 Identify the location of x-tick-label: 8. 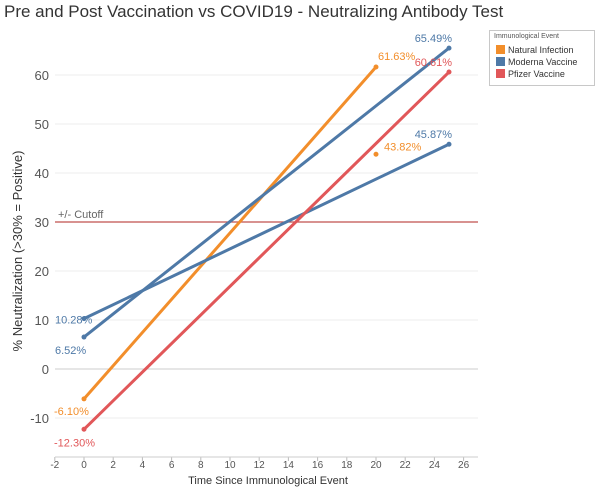
(201, 465).